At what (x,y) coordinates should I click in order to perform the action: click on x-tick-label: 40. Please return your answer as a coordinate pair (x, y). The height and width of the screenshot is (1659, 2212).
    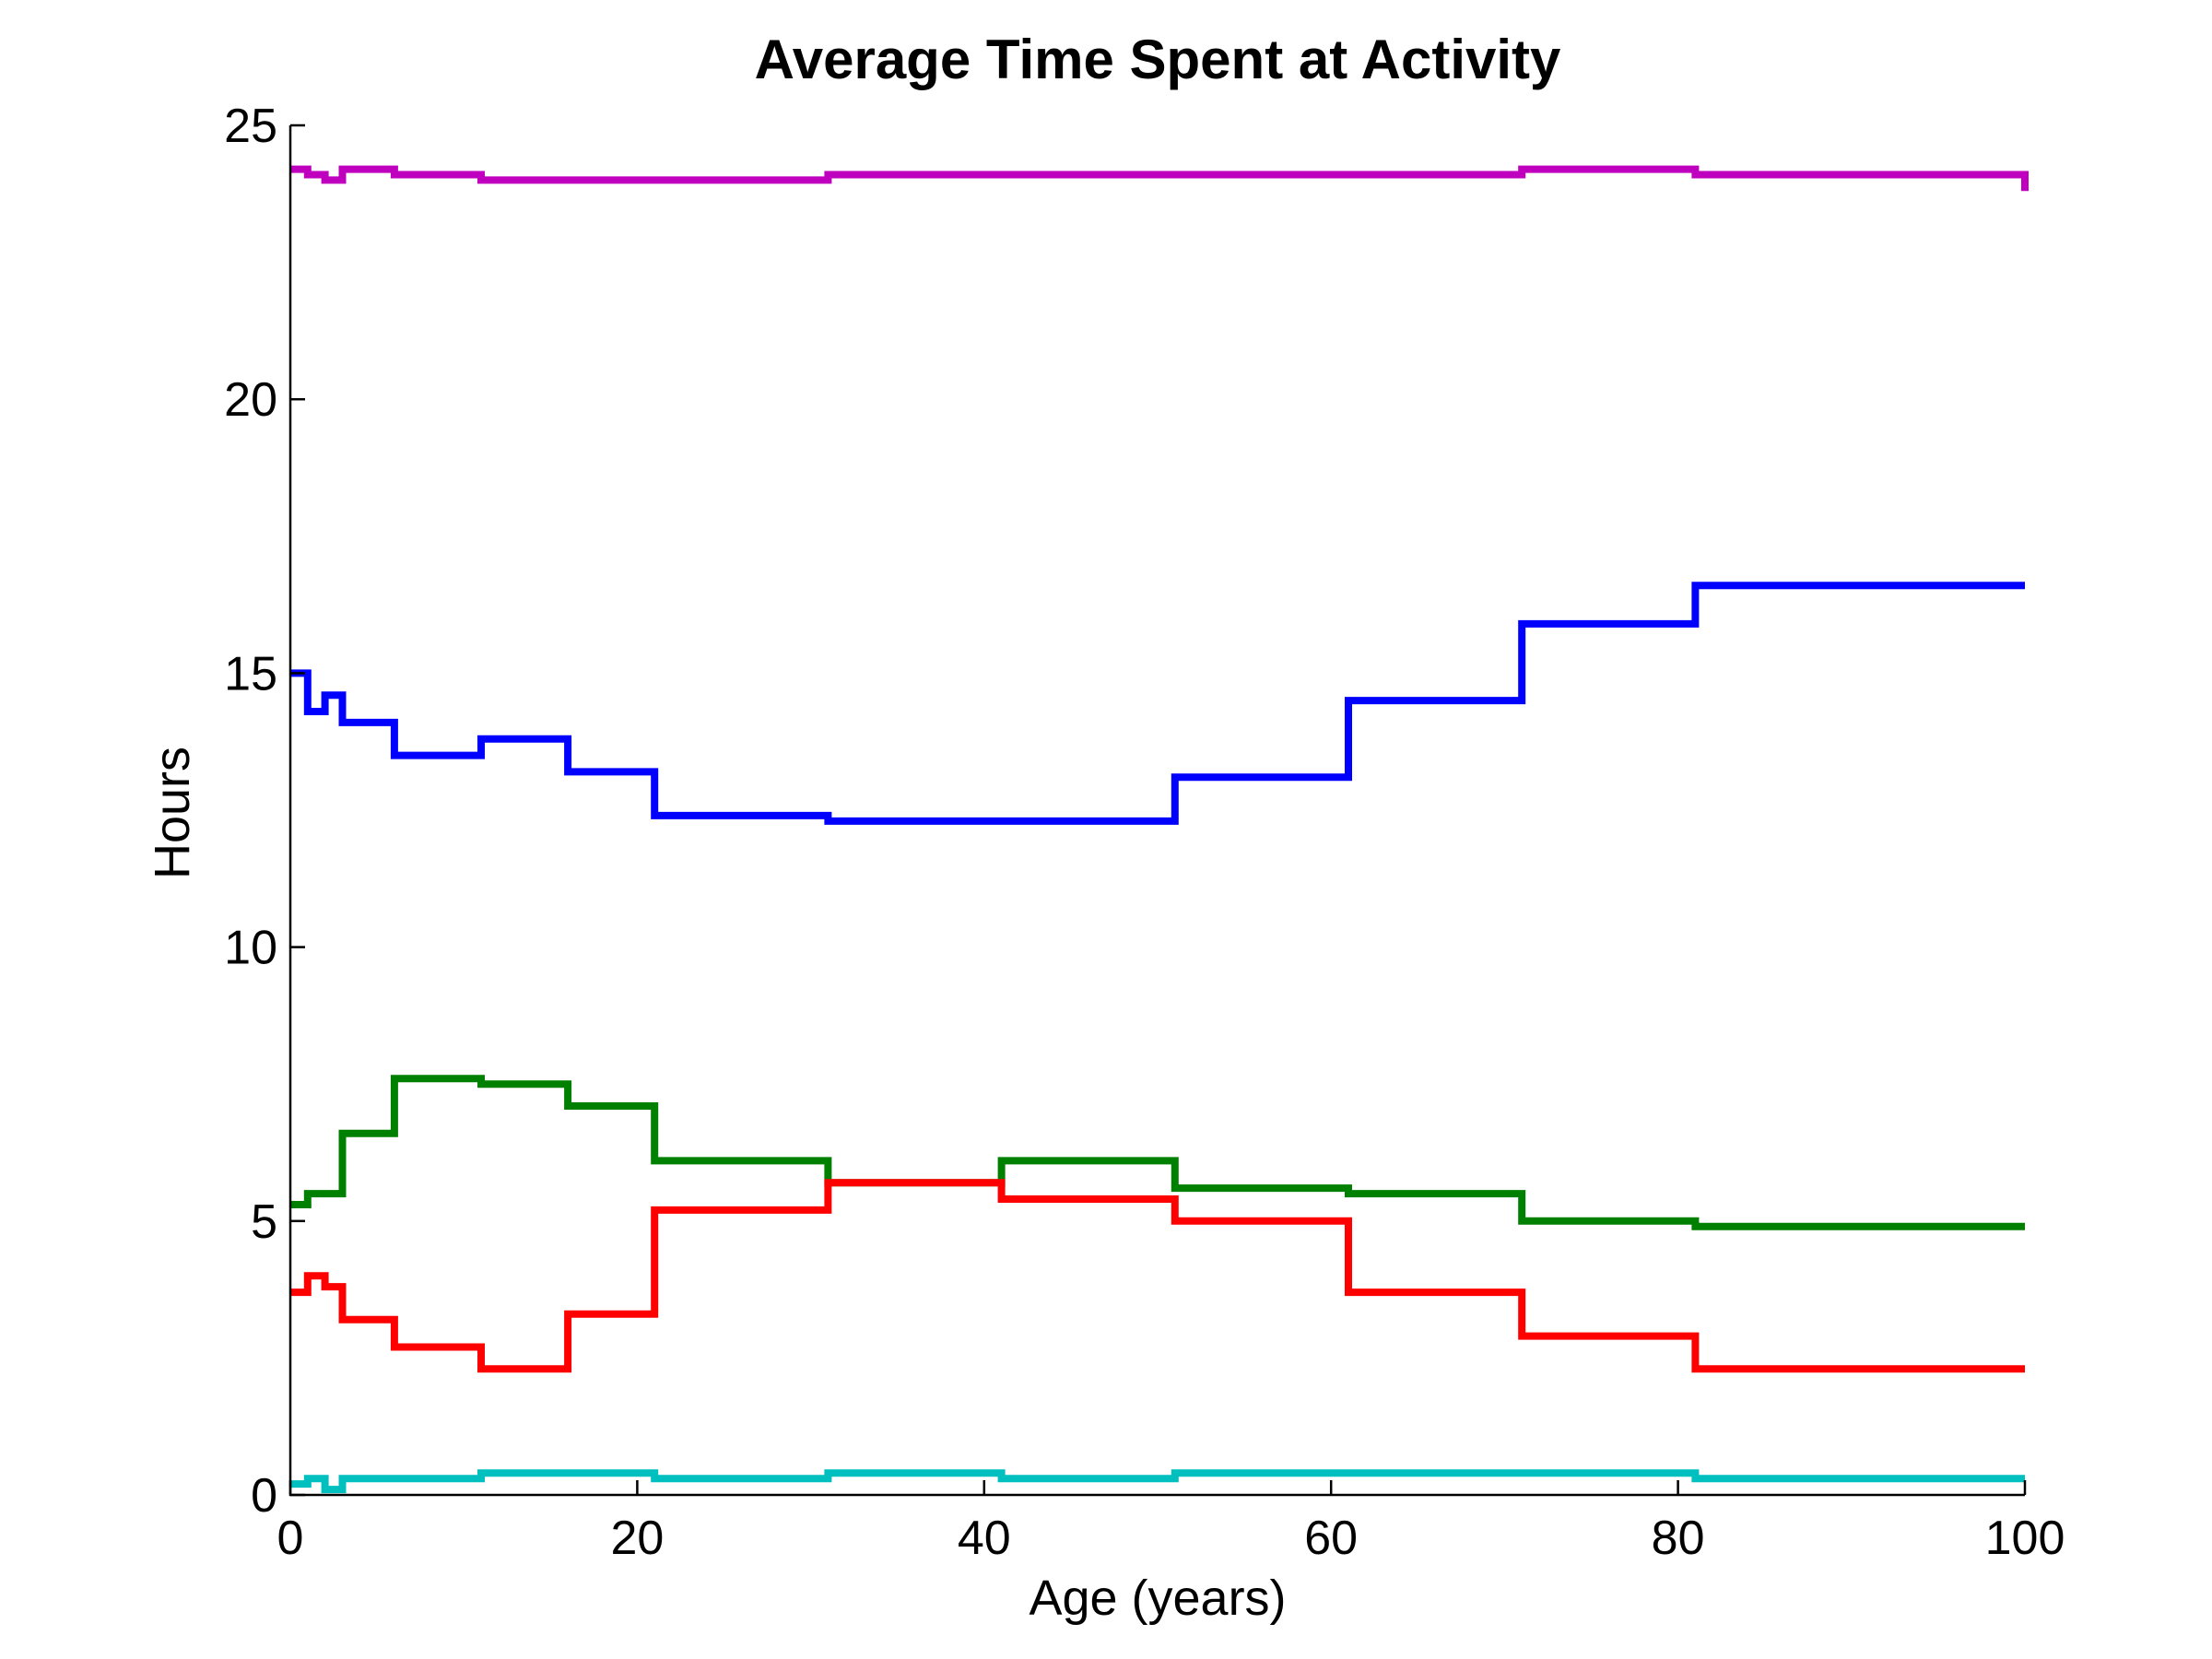
    Looking at the image, I should click on (984, 1538).